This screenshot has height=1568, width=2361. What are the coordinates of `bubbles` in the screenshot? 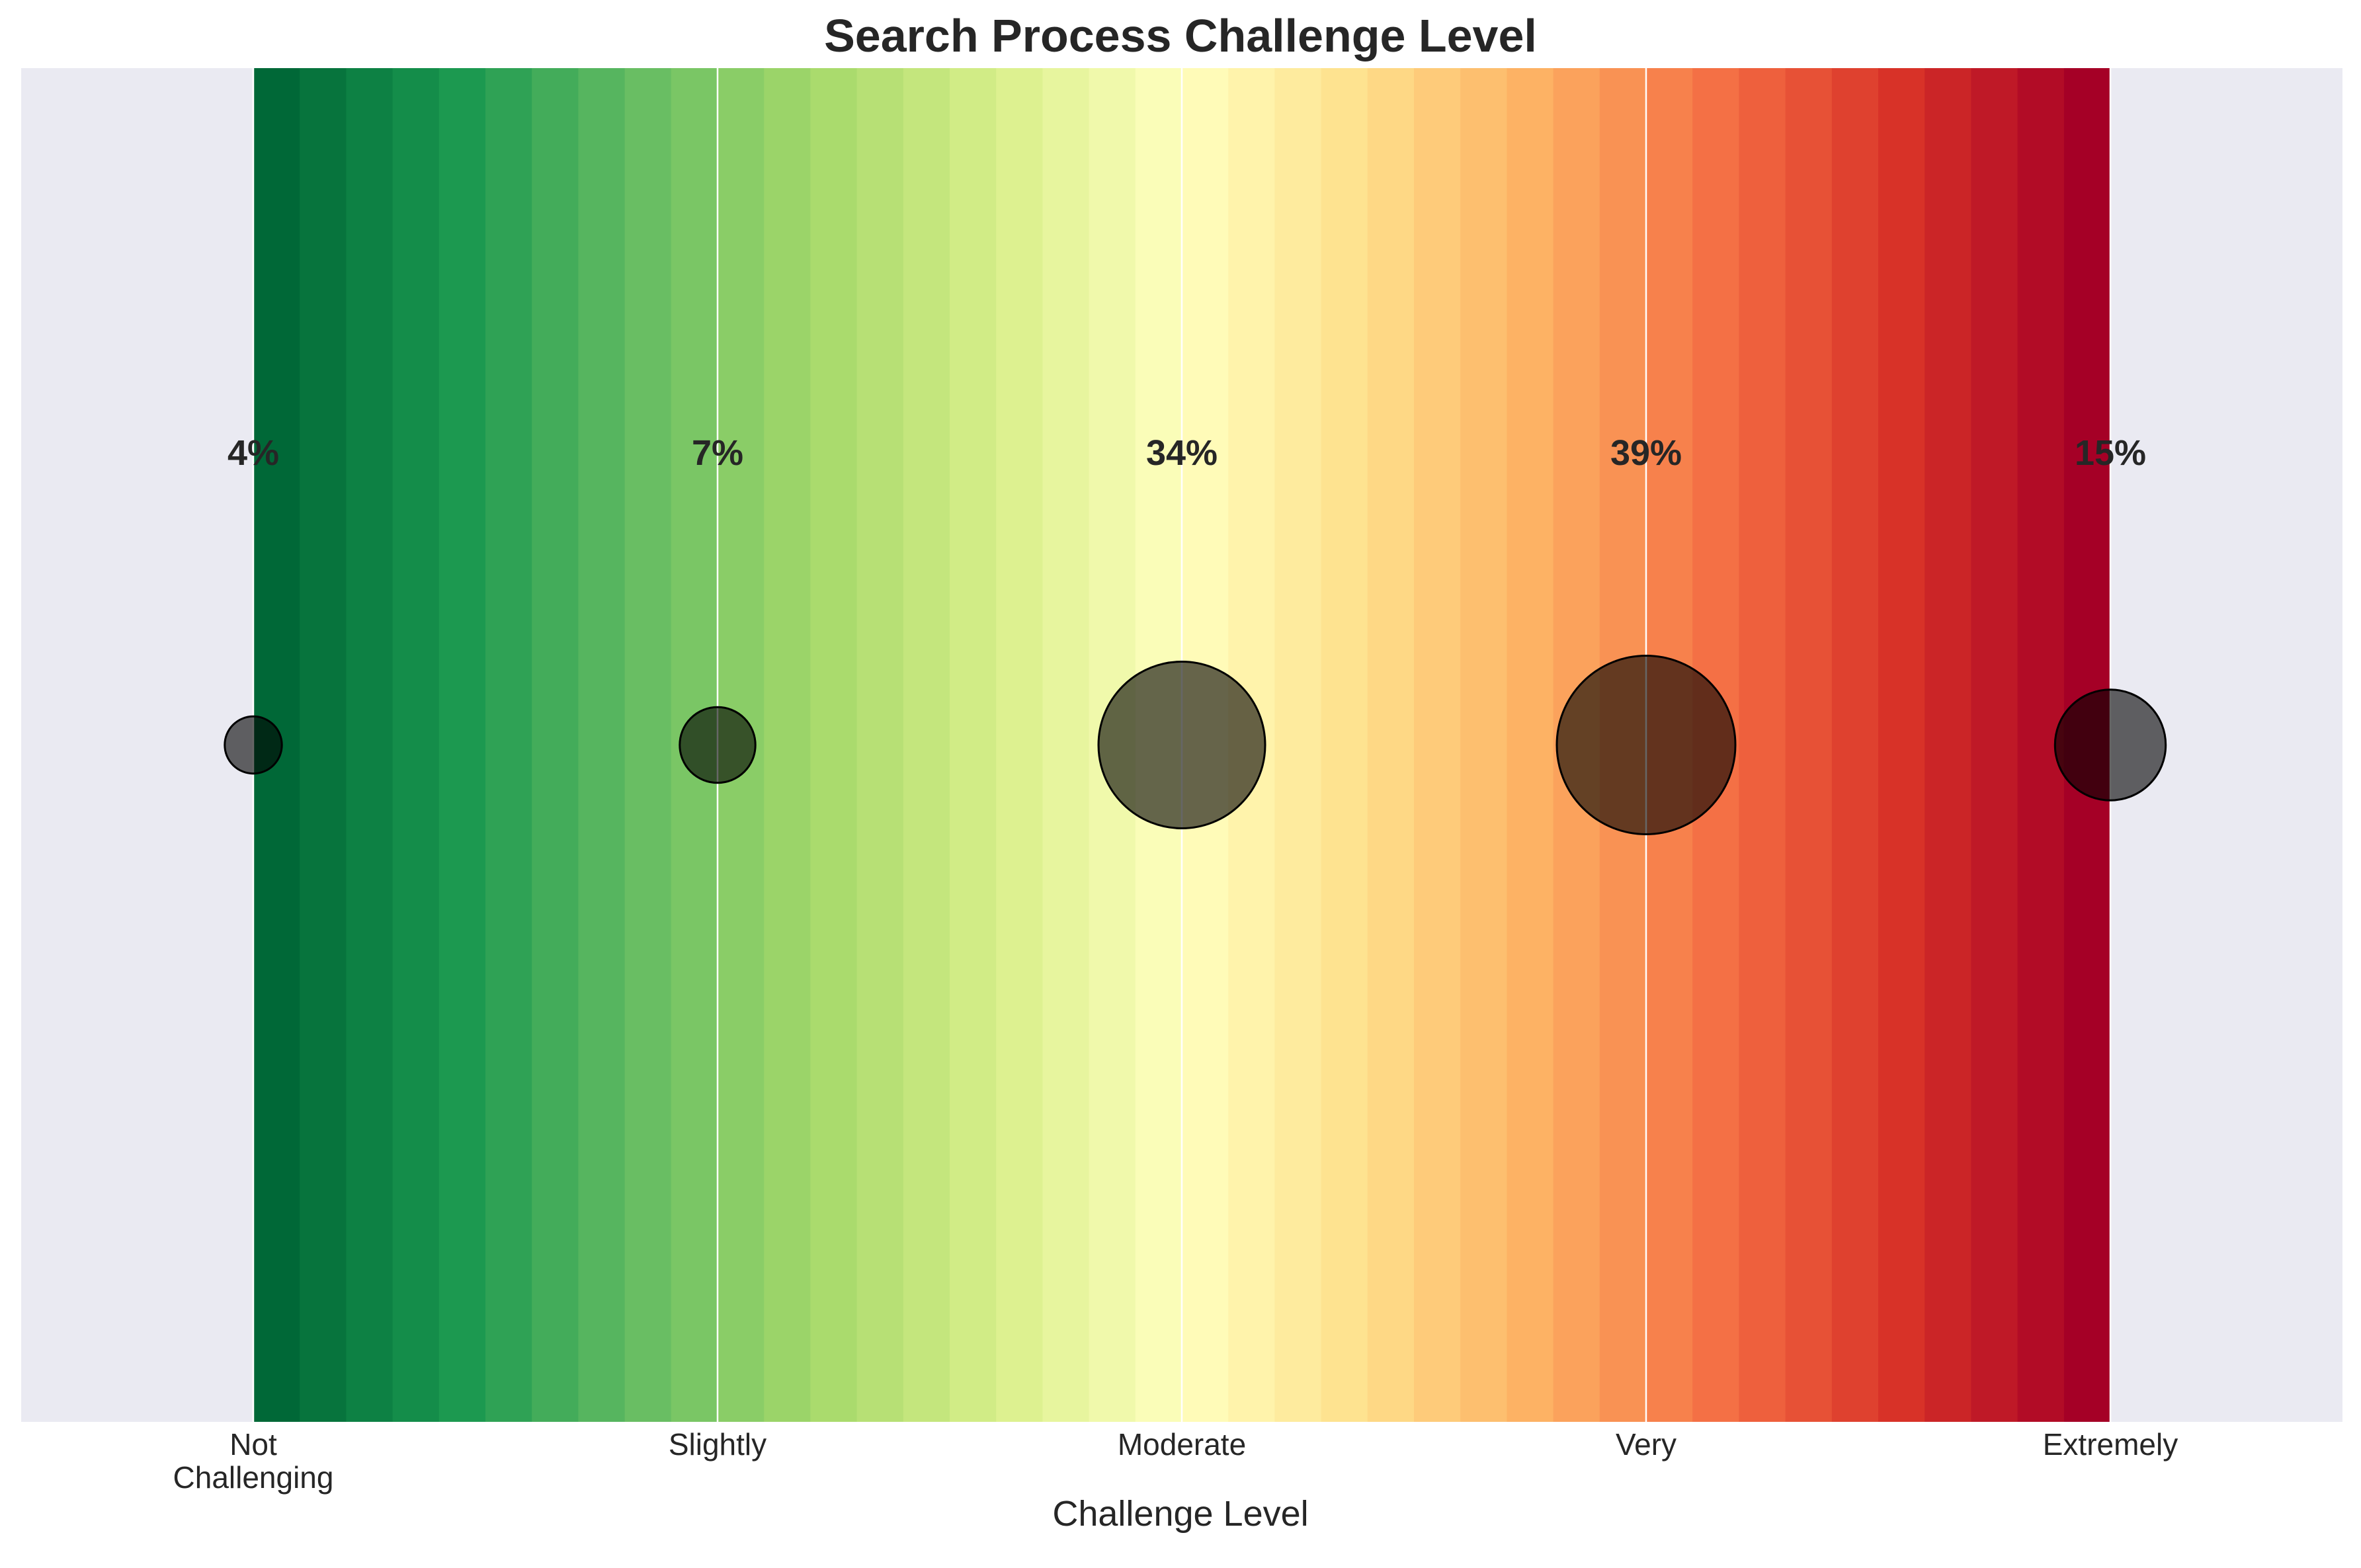 It's located at (1195, 745).